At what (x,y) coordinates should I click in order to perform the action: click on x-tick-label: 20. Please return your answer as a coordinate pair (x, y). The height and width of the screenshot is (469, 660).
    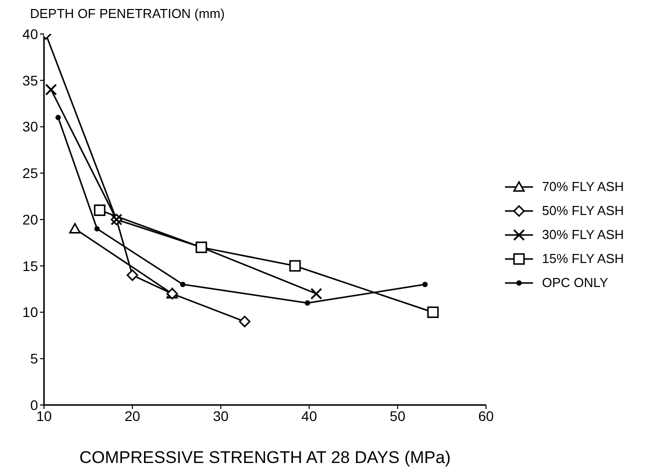
    Looking at the image, I should click on (132, 416).